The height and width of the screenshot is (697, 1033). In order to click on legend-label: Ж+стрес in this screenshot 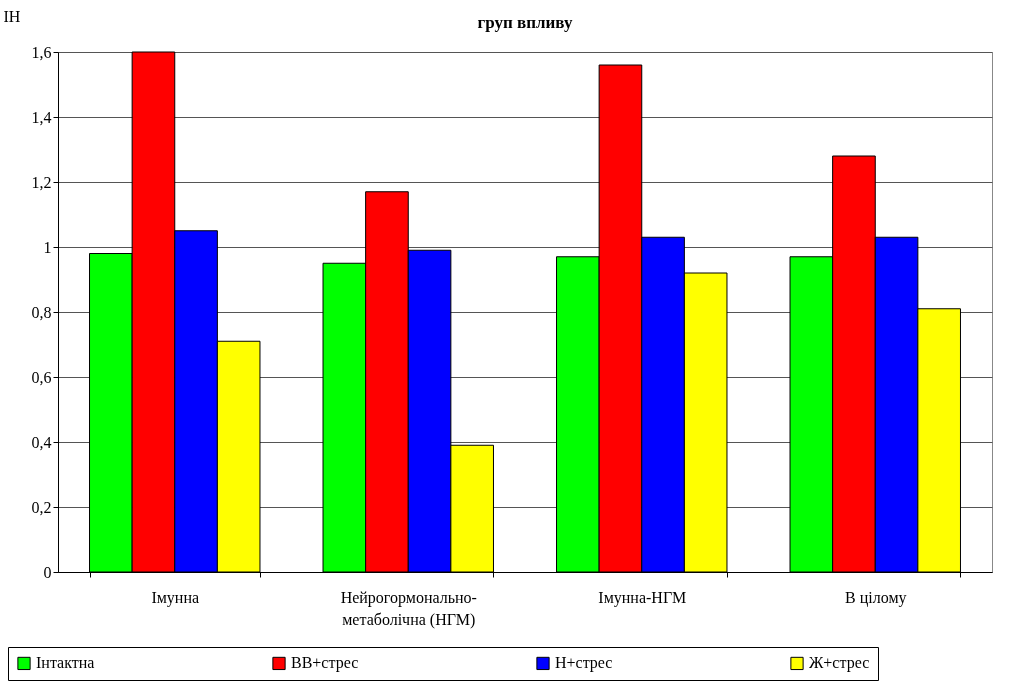, I will do `click(839, 663)`.